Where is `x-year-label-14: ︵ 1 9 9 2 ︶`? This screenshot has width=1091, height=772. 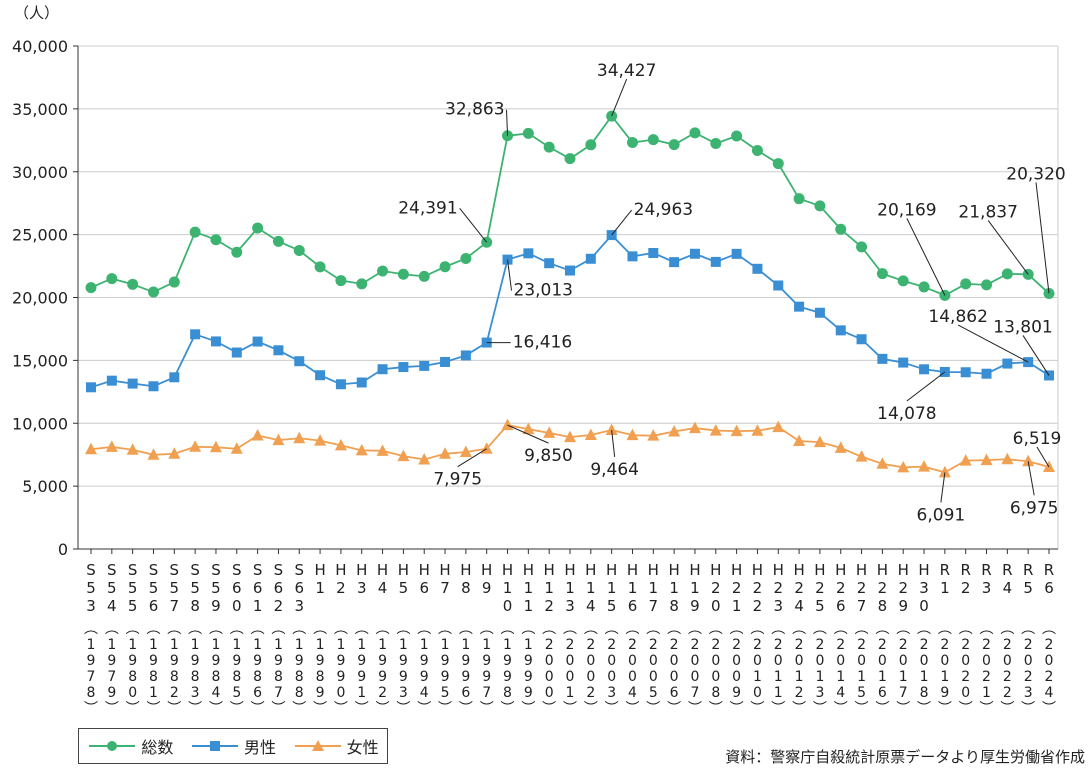 x-year-label-14: ︵ 1 9 9 2 ︶ is located at coordinates (383, 669).